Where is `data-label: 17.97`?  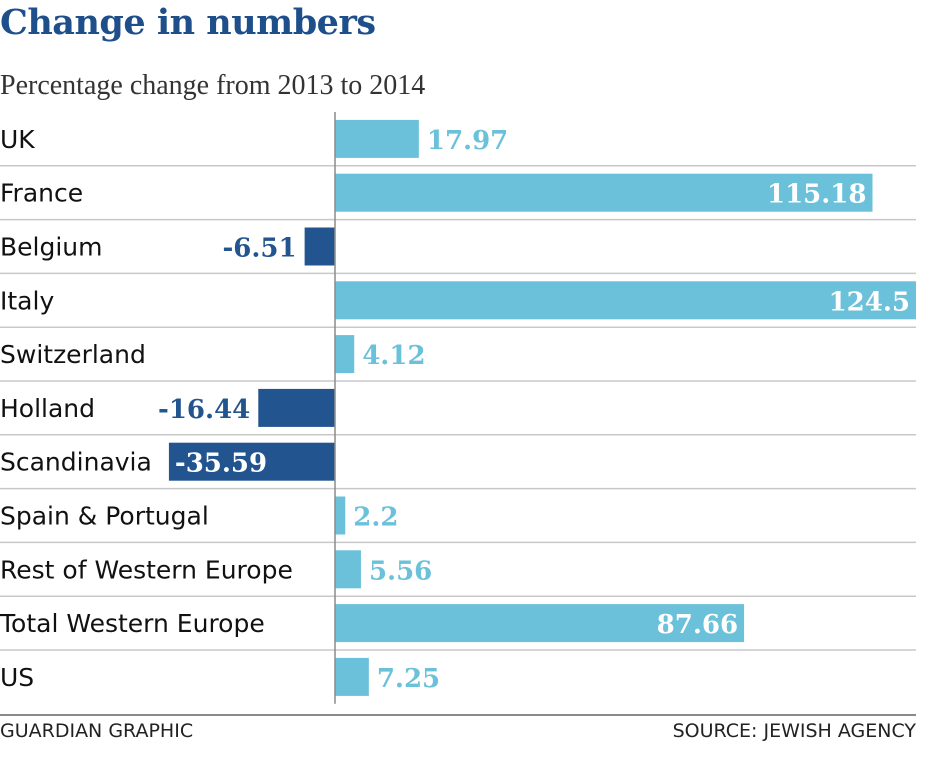
data-label: 17.97 is located at coordinates (467, 141).